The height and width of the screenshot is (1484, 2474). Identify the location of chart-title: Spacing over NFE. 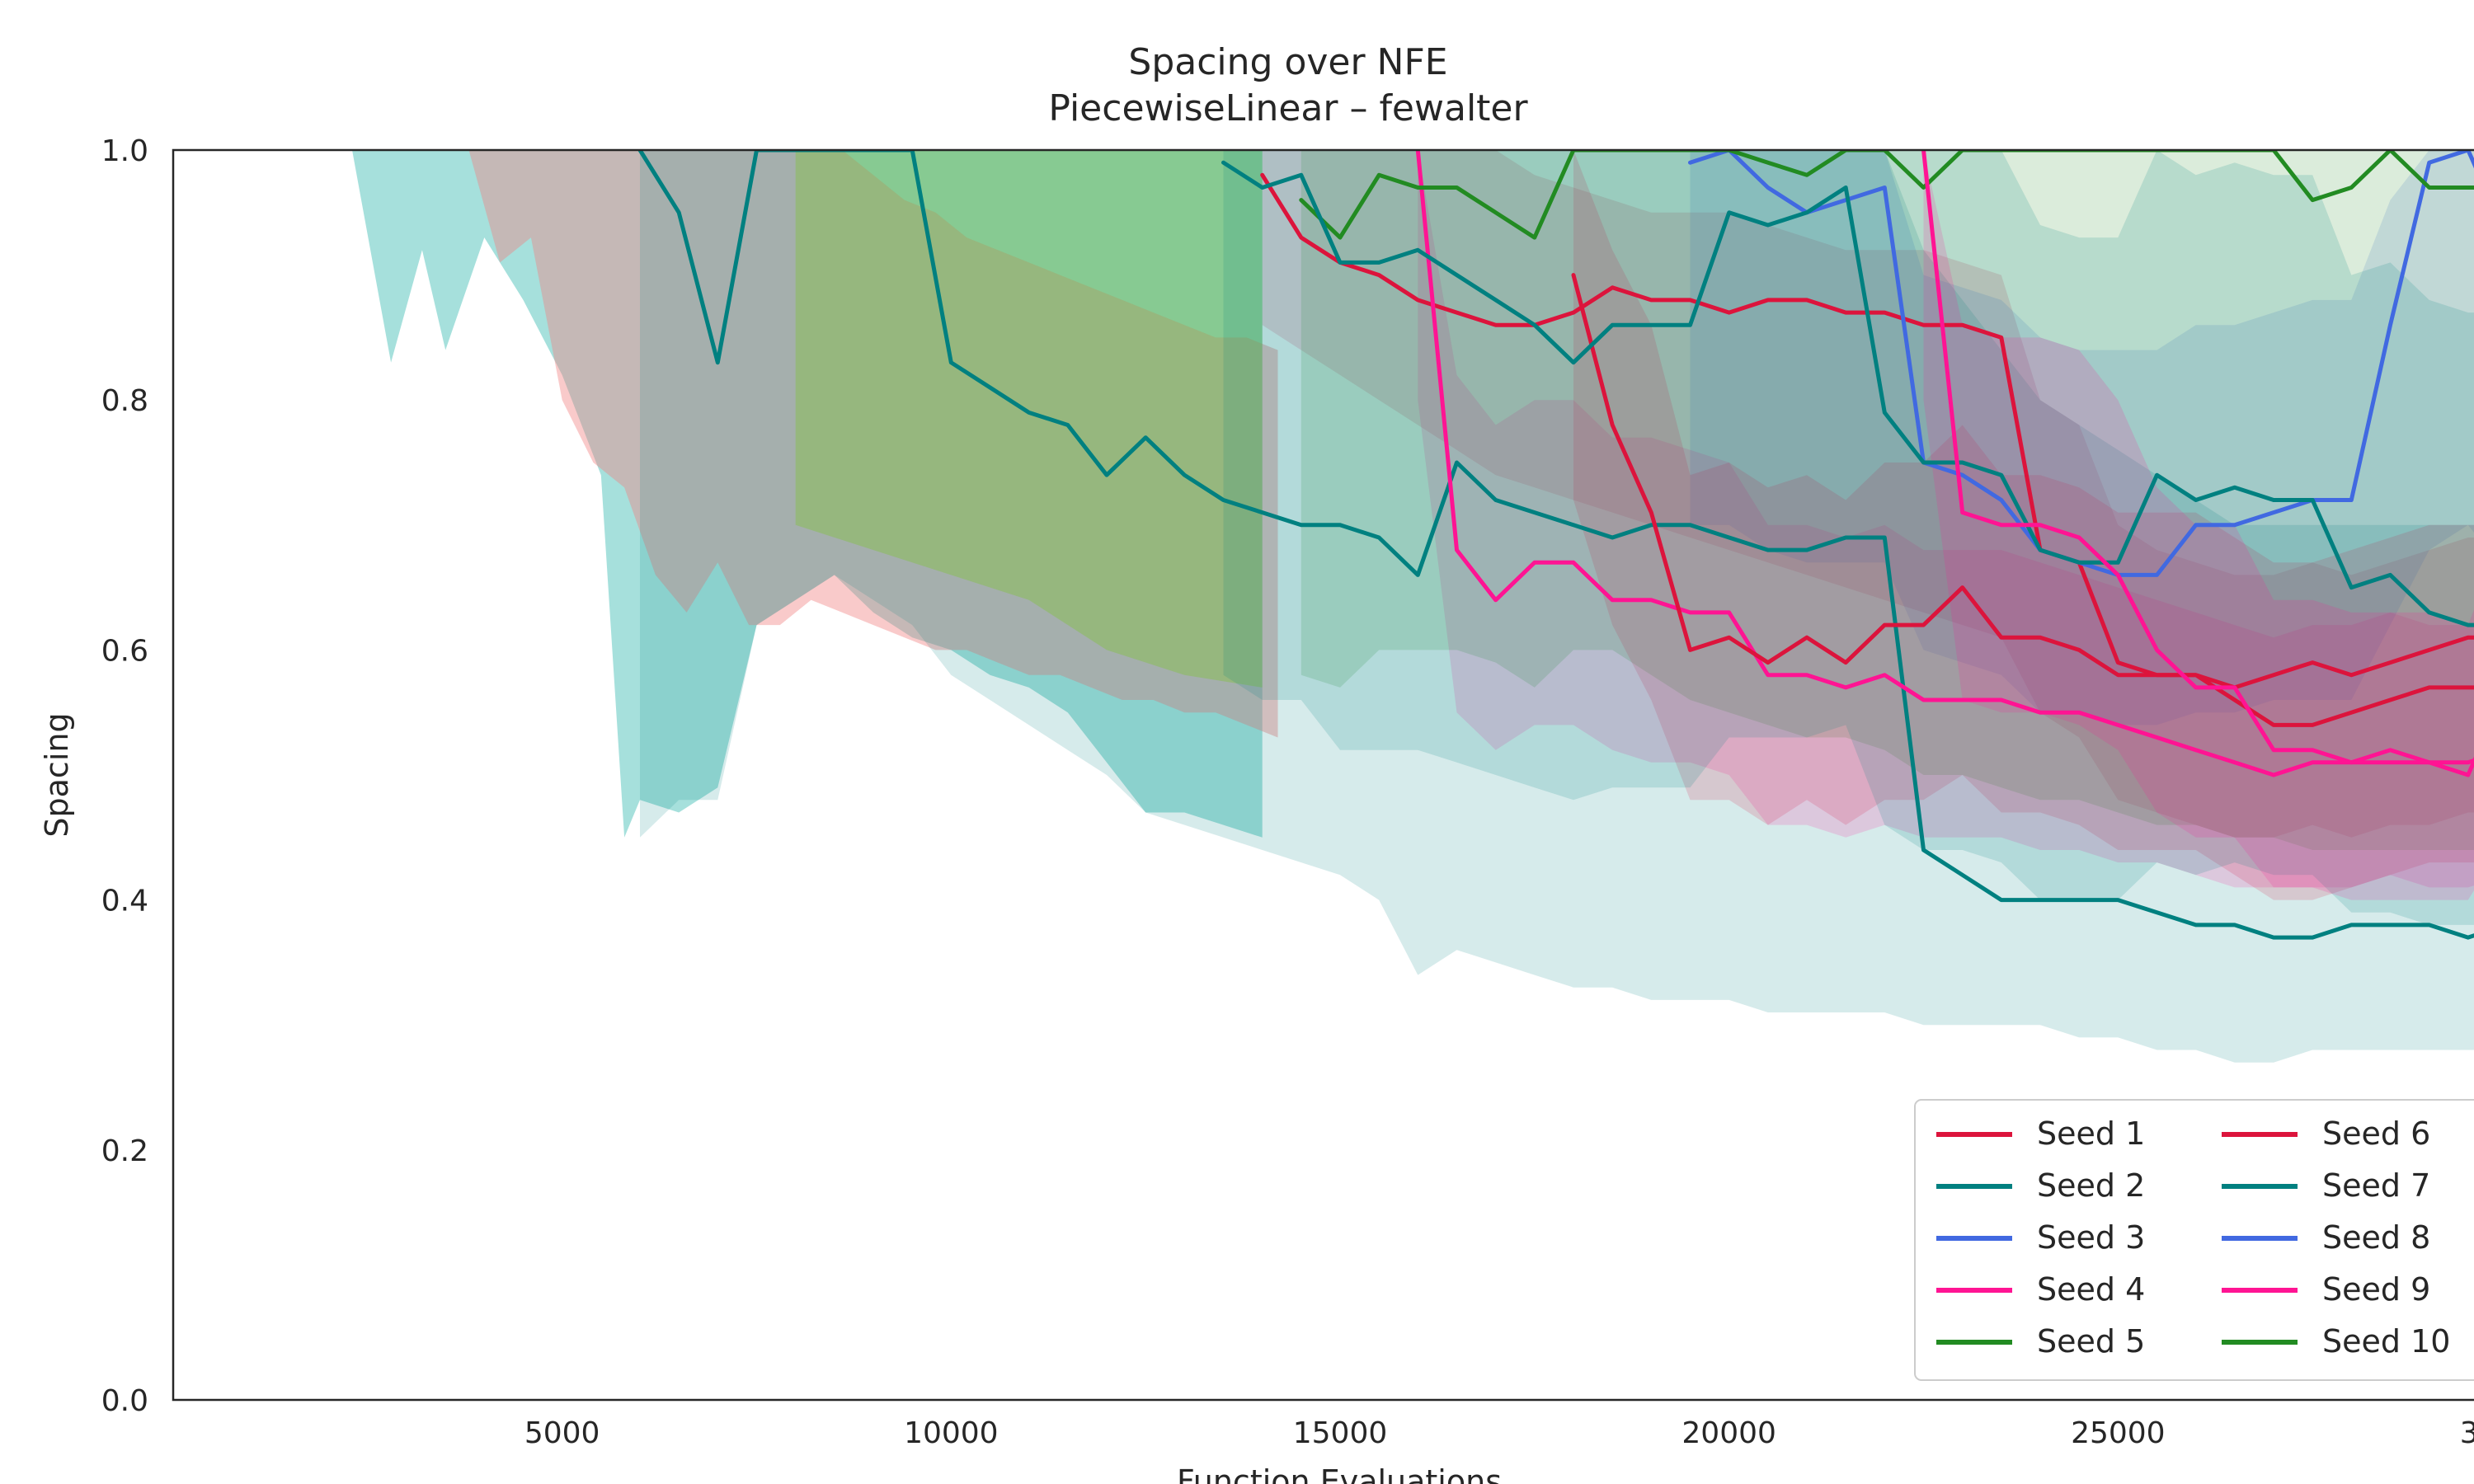
(1287, 62).